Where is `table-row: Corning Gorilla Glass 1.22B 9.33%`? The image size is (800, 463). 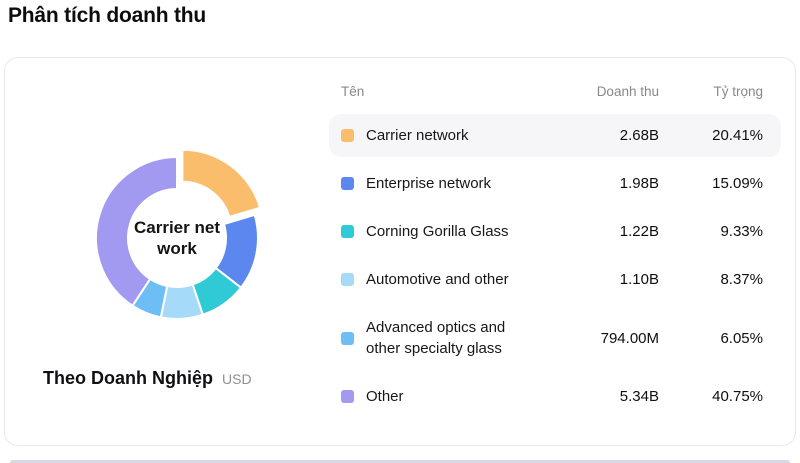 table-row: Corning Gorilla Glass 1.22B 9.33% is located at coordinates (555, 231).